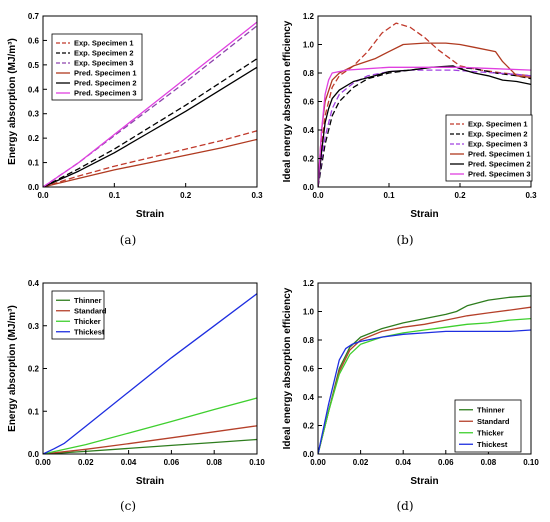  I want to click on panel-caption: (b), so click(404, 240).